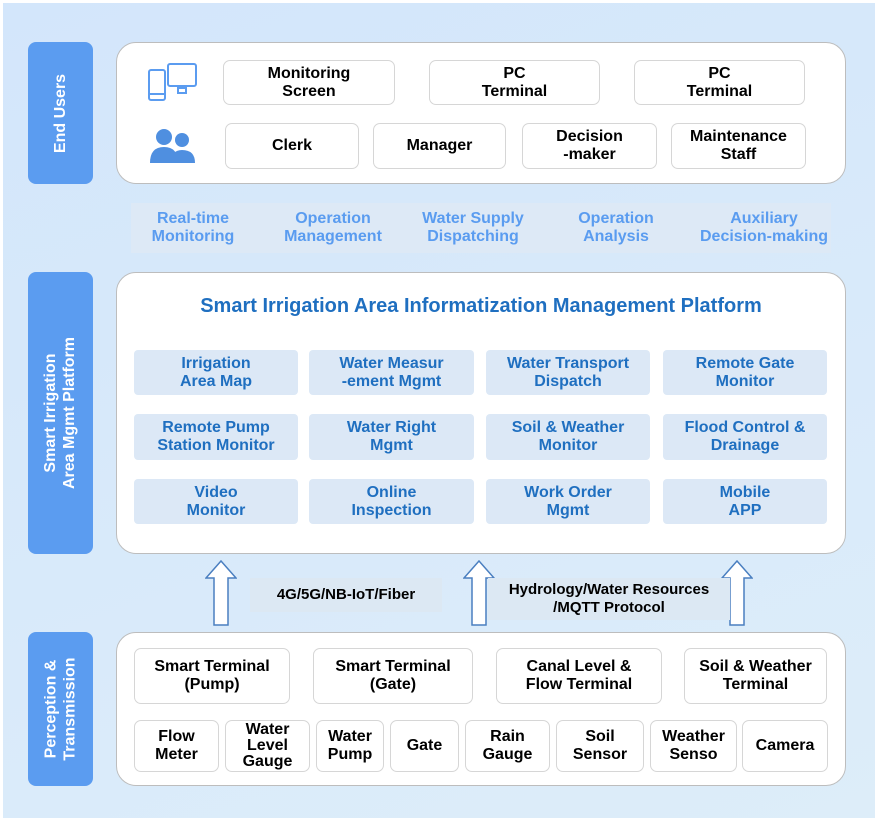  What do you see at coordinates (176, 746) in the screenshot?
I see `sensor-device-box: Flow Meter` at bounding box center [176, 746].